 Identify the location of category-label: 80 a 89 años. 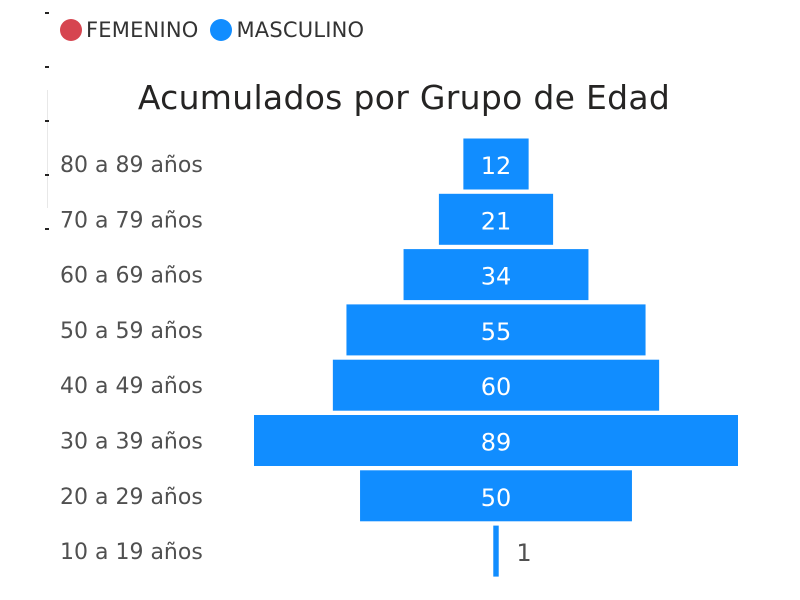
(131, 165).